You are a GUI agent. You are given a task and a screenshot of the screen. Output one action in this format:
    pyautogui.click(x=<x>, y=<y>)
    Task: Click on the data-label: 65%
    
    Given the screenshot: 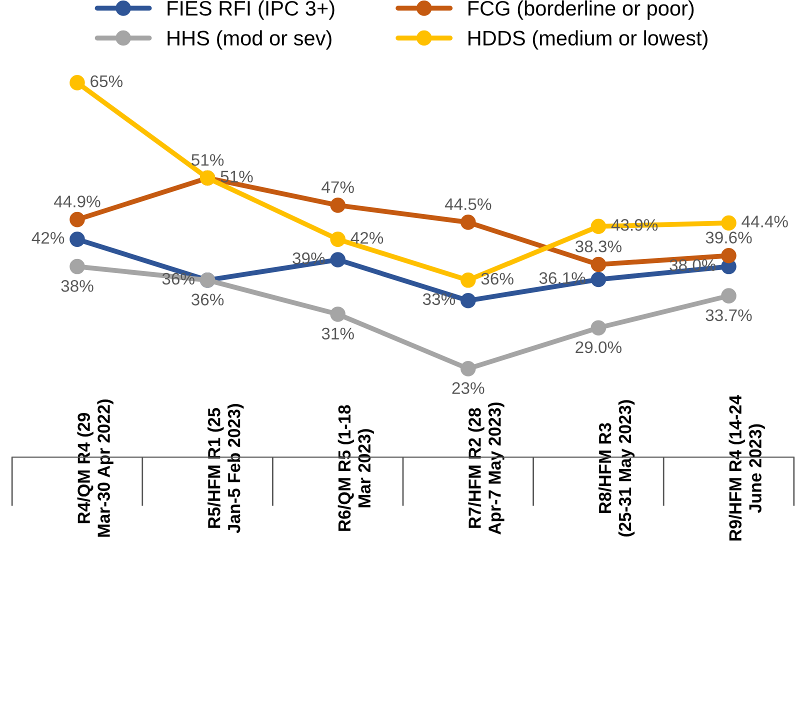 What is the action you would take?
    pyautogui.click(x=106, y=81)
    